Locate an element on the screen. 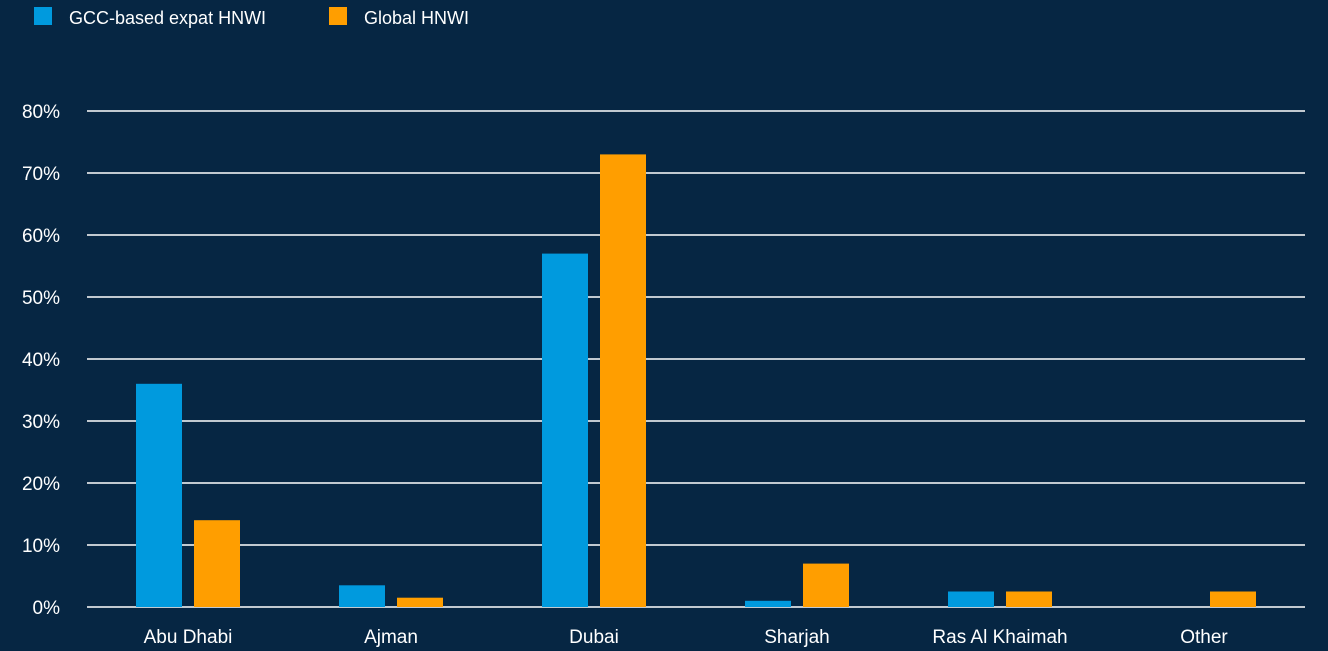 The height and width of the screenshot is (651, 1328). x-category-label: Dubai is located at coordinates (594, 637).